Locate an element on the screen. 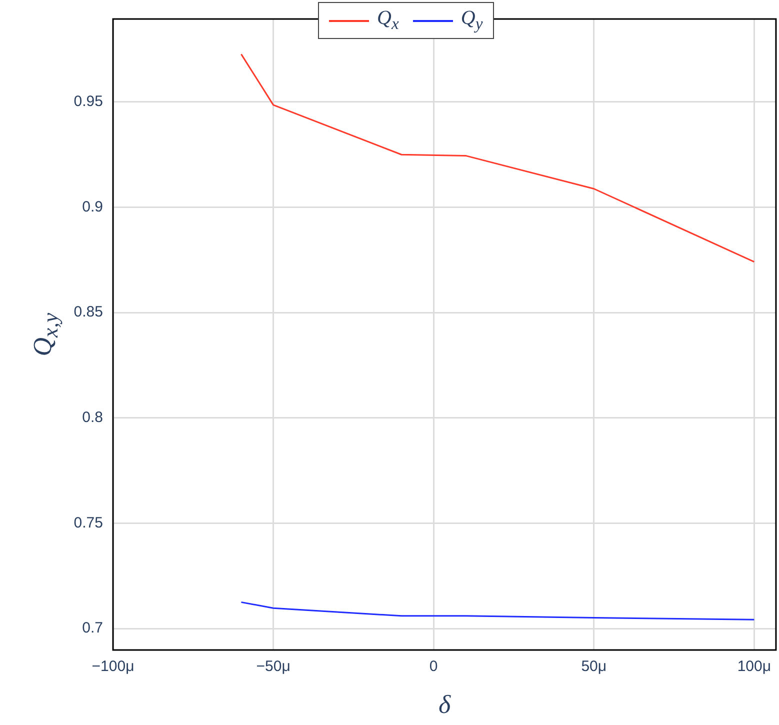 The height and width of the screenshot is (725, 779). y-tick-label: 0.85 is located at coordinates (88, 312).